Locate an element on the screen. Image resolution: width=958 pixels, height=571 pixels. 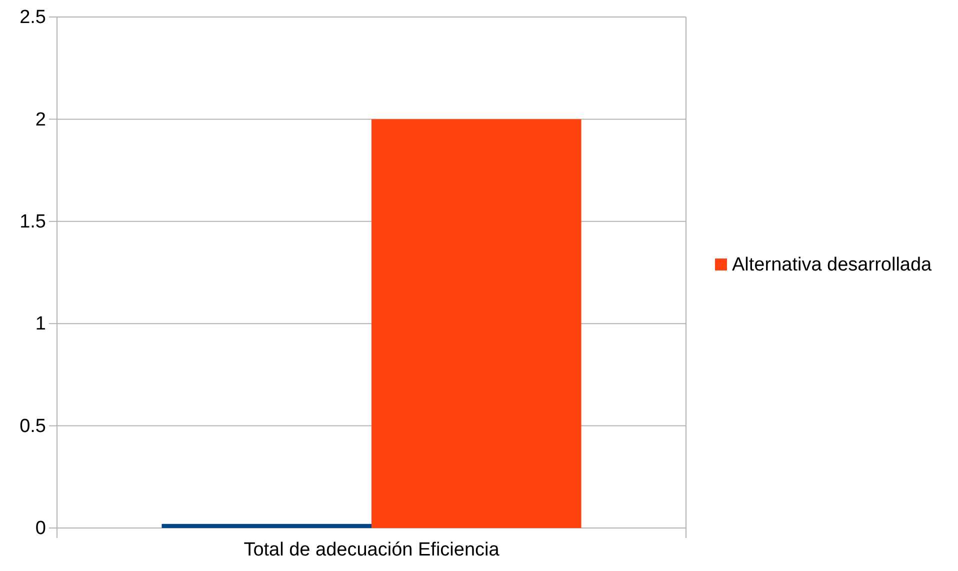
x-tick-label: Total de adecuación Eficiencia is located at coordinates (372, 550).